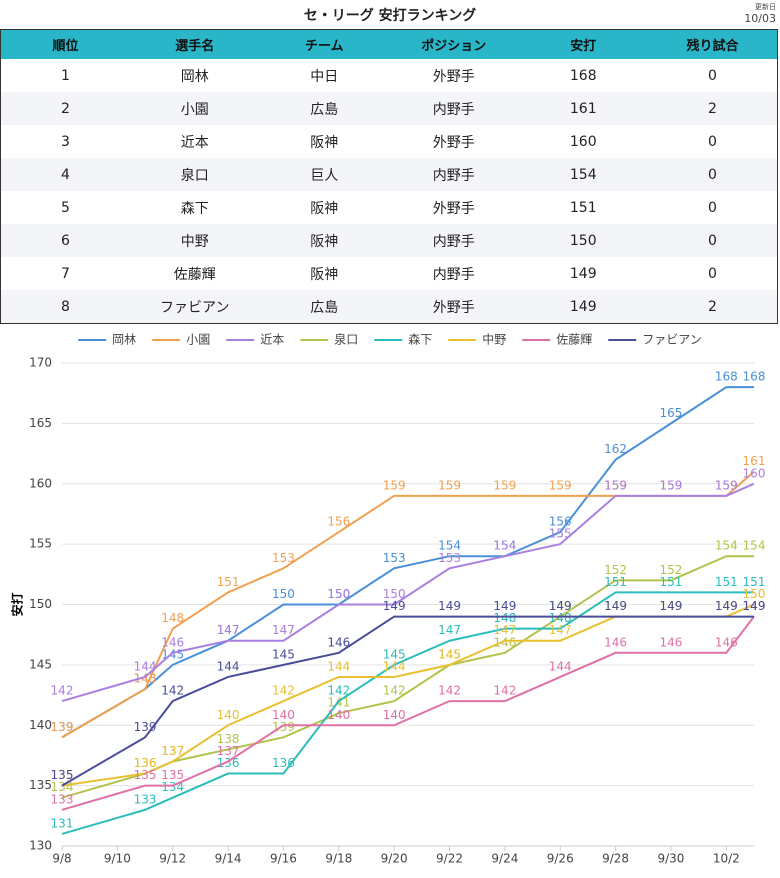  I want to click on cell: 3, so click(65, 141).